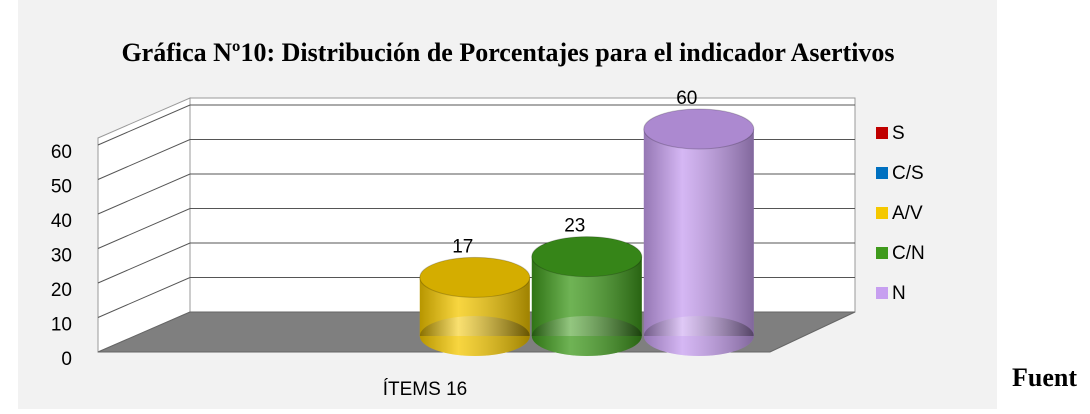 This screenshot has height=414, width=1090. I want to click on y-tick-label: 10, so click(61, 325).